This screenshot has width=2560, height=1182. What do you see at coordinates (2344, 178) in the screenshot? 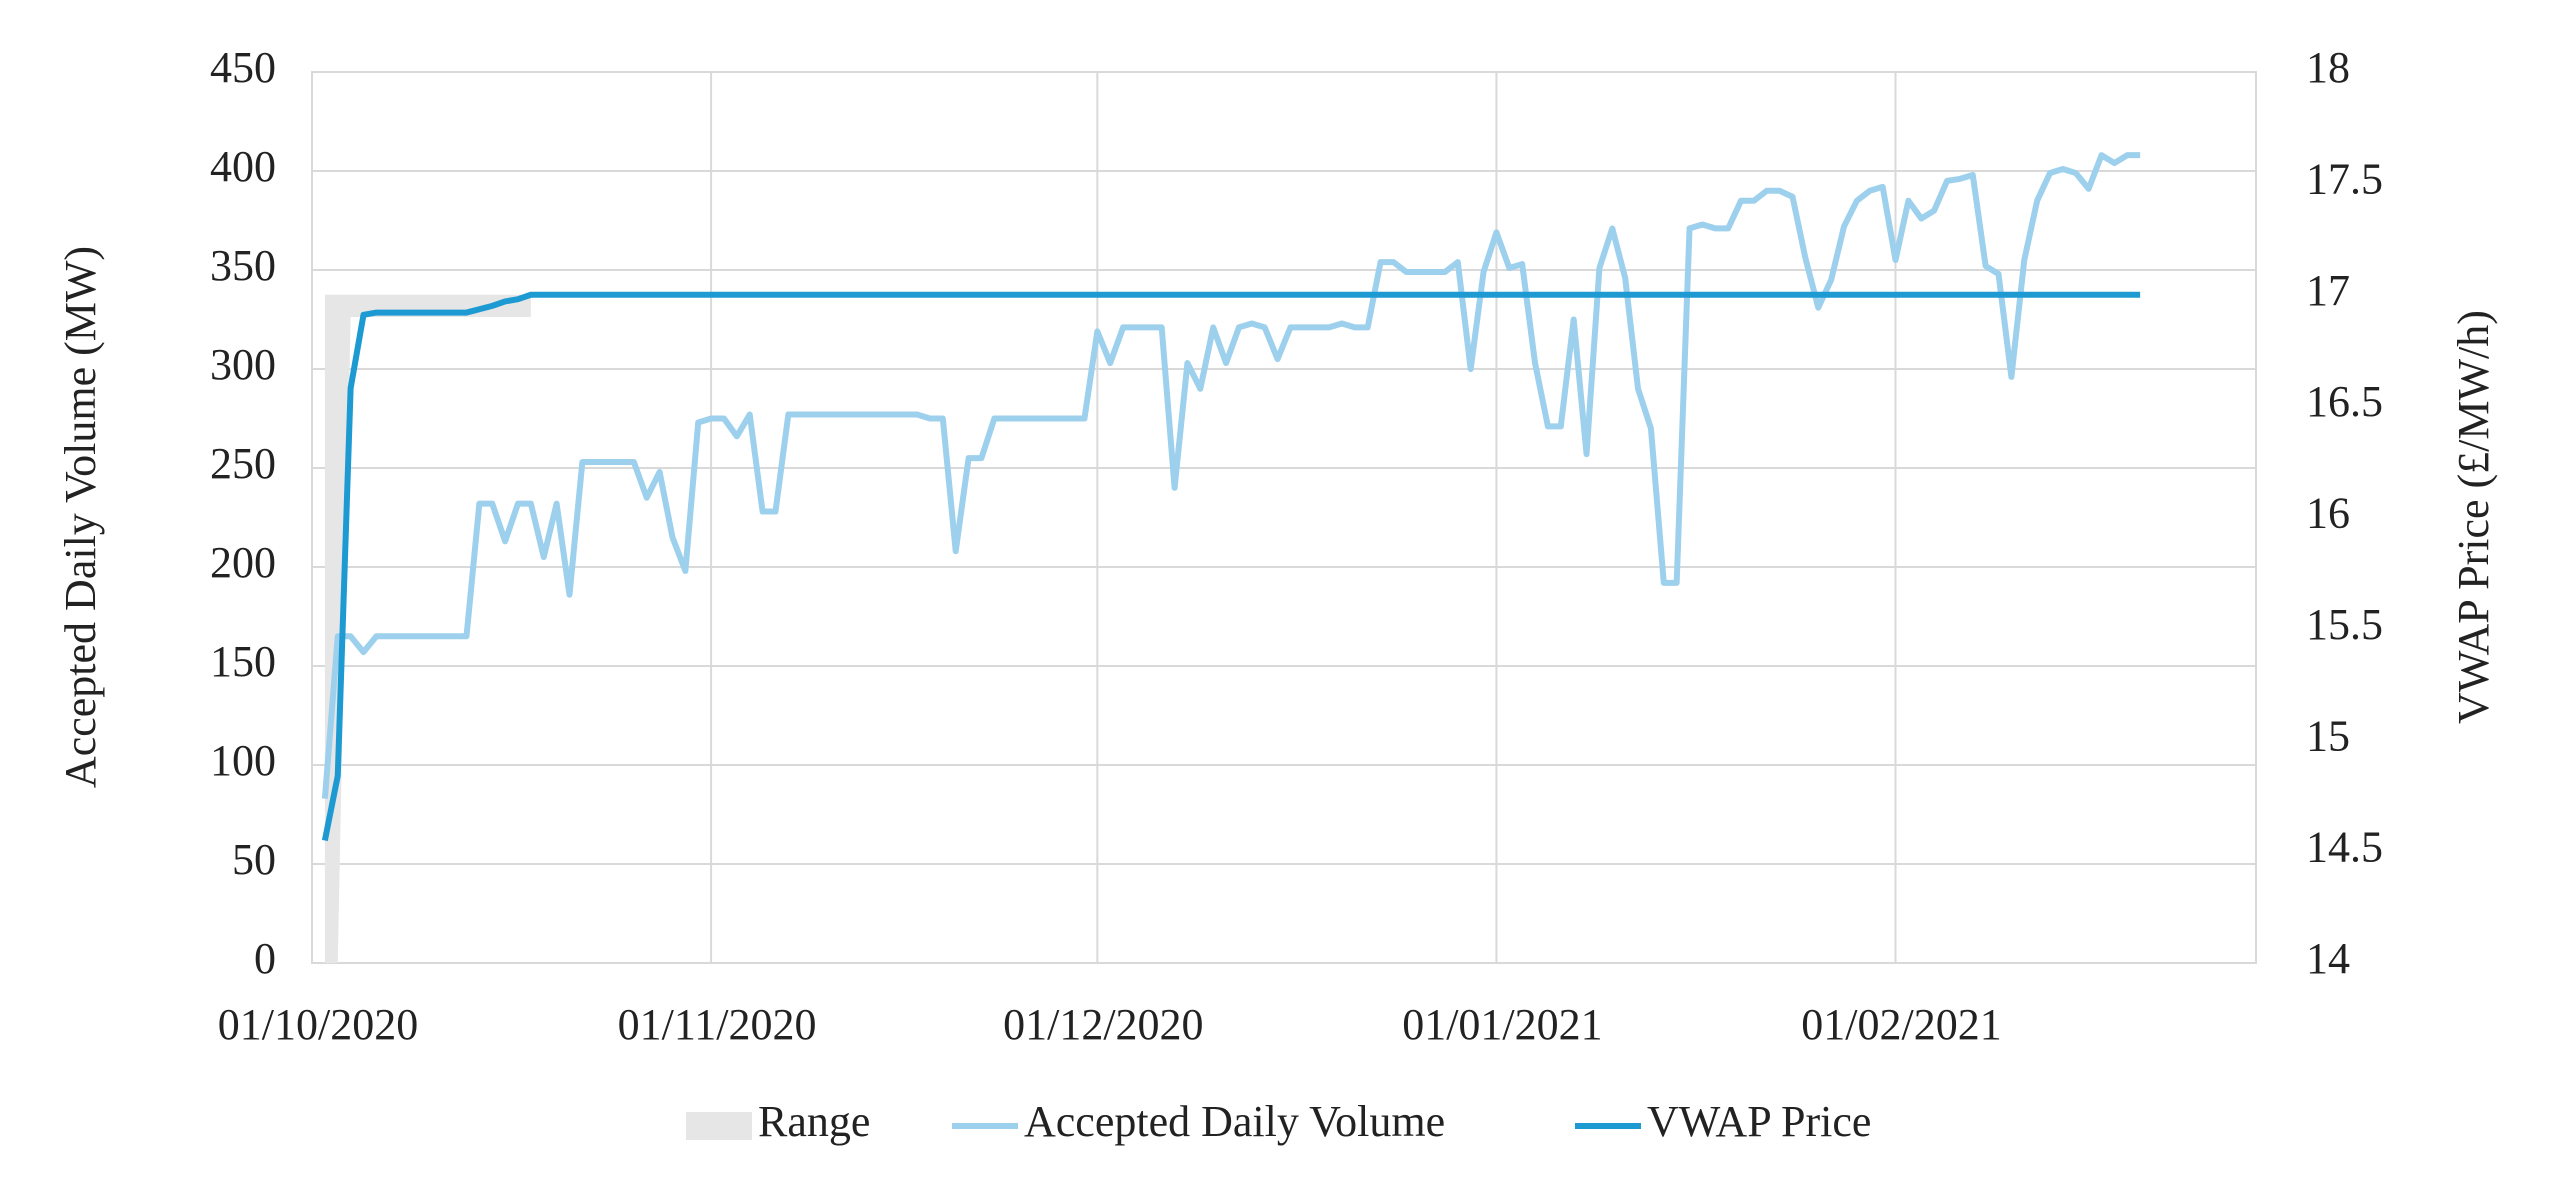
I see `y2-tick-label: 17.5` at bounding box center [2344, 178].